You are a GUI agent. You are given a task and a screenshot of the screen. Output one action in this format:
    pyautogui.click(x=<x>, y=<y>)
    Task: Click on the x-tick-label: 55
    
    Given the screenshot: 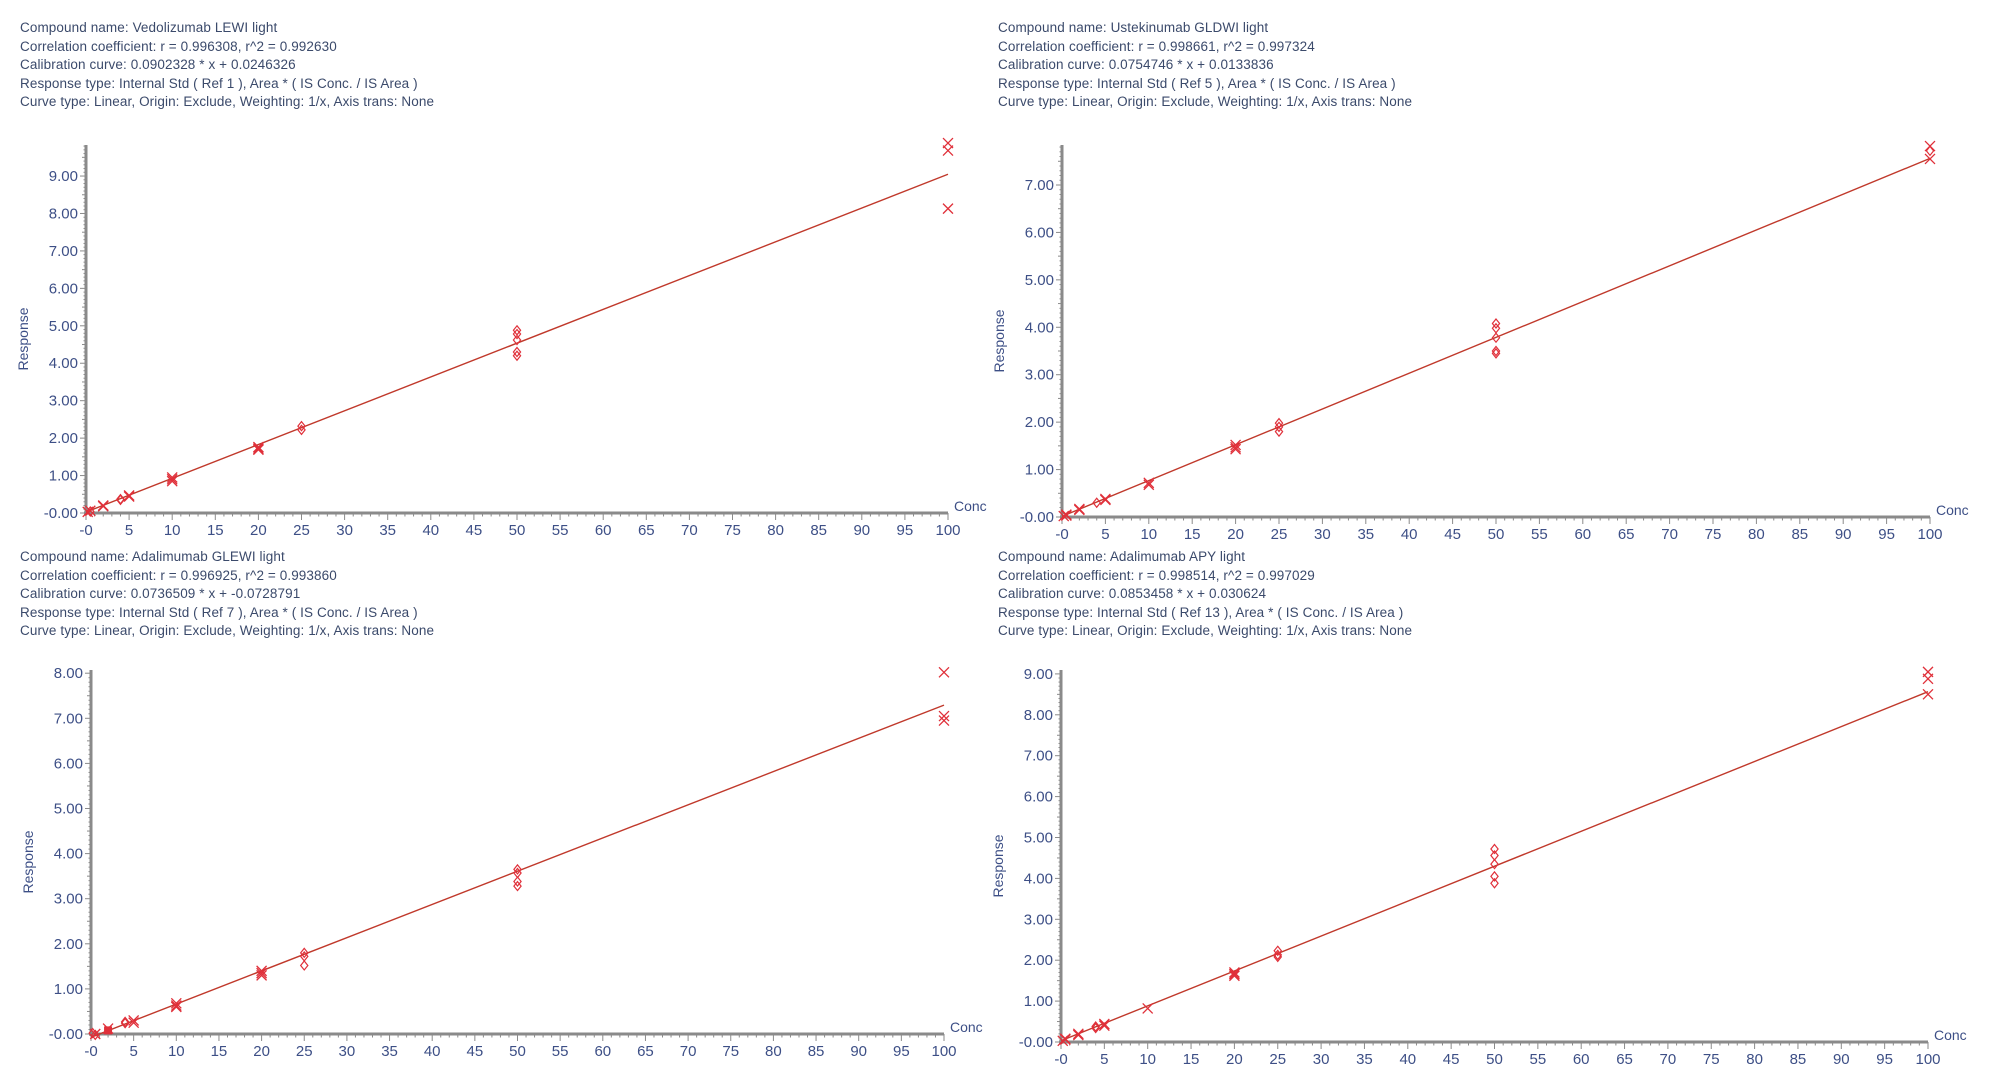 What is the action you would take?
    pyautogui.click(x=1539, y=534)
    